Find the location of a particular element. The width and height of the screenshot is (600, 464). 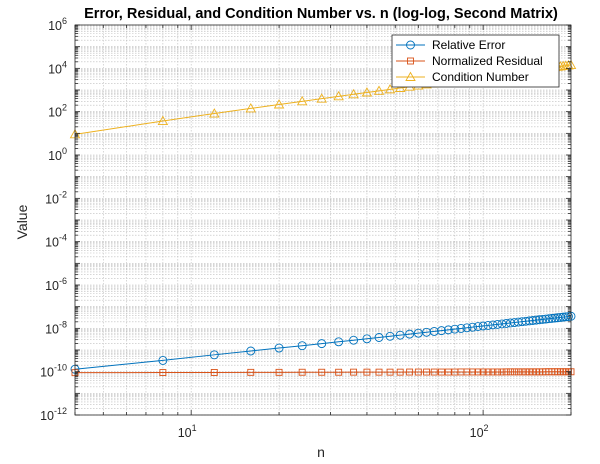

legend-item: Normalized Residual is located at coordinates (469, 61).